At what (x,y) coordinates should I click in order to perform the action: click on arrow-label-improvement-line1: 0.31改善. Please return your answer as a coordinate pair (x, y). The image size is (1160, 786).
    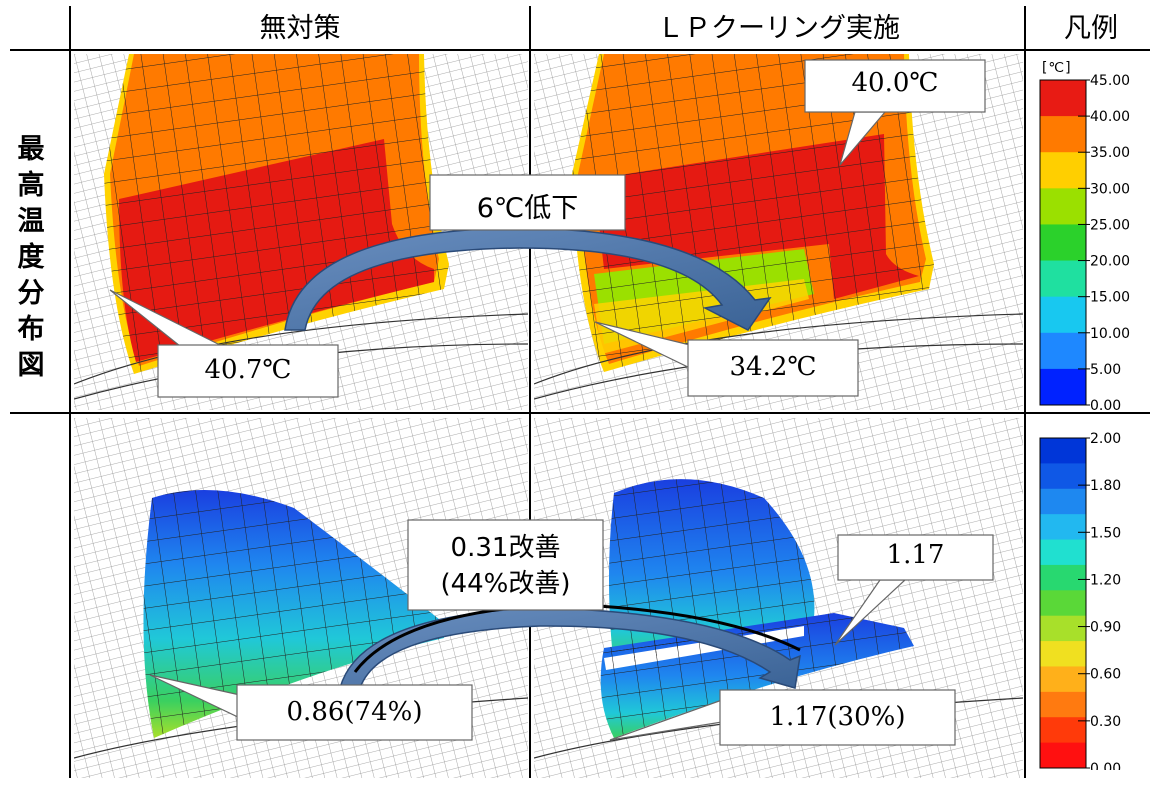
    Looking at the image, I should click on (505, 548).